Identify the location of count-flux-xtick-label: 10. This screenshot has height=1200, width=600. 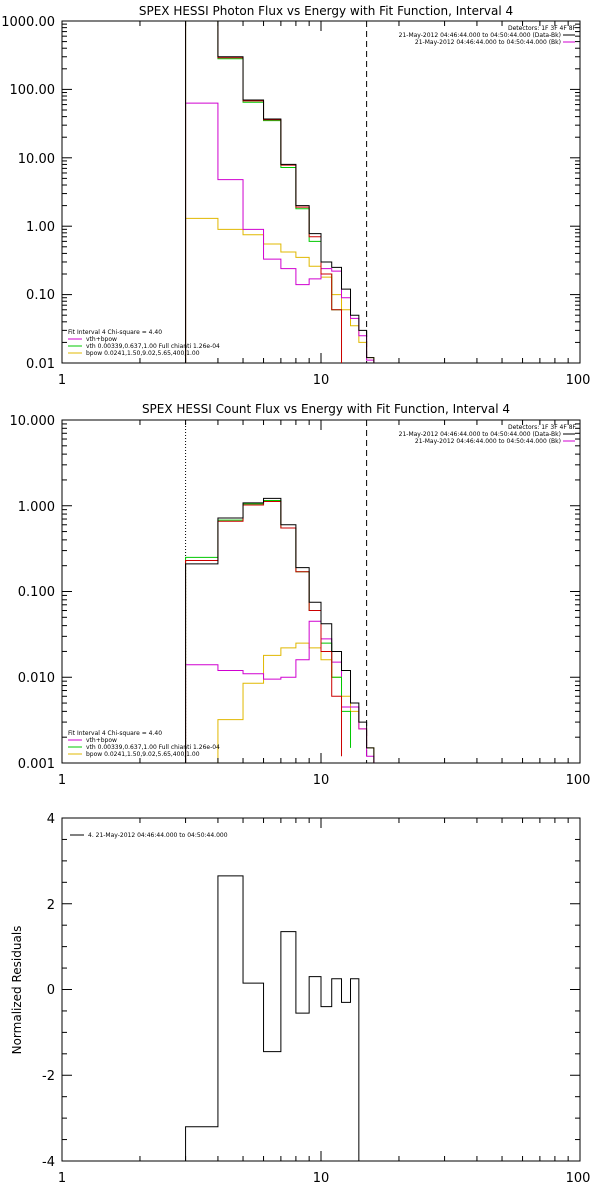
(321, 780).